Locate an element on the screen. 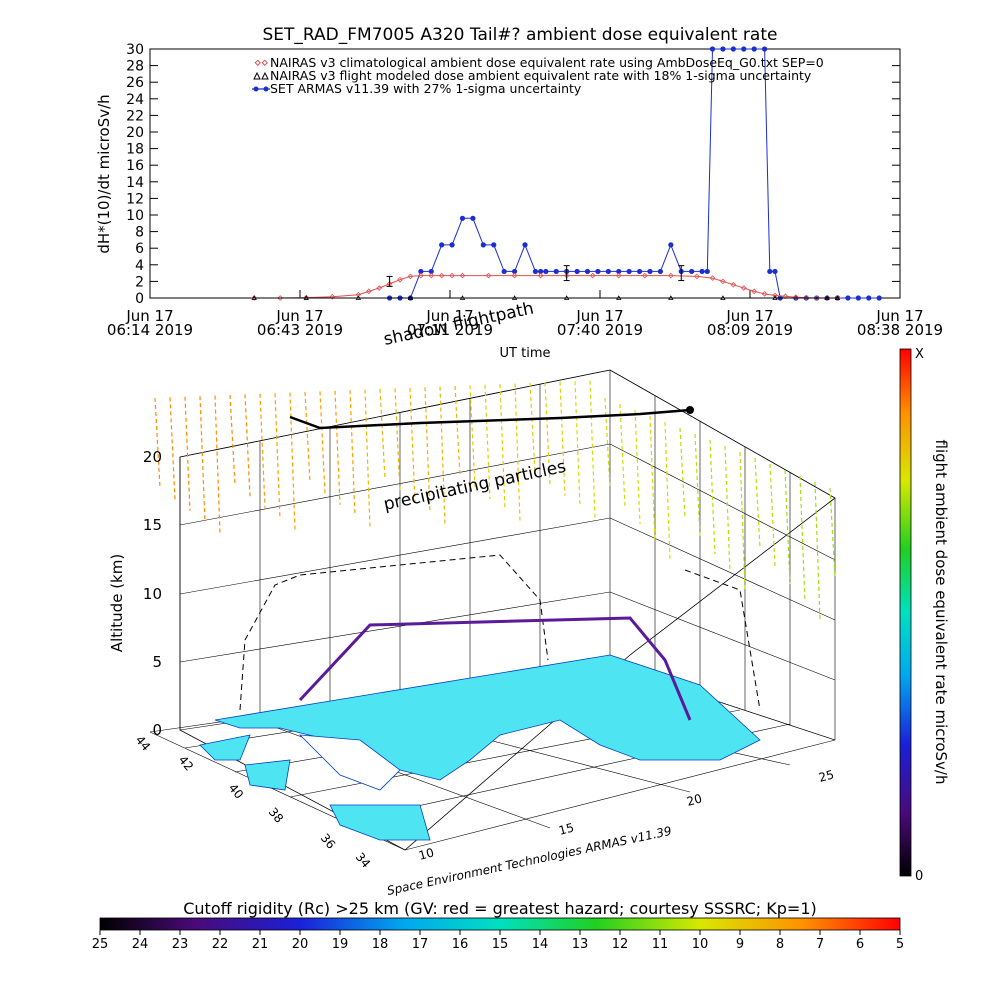 The width and height of the screenshot is (1000, 1000). rigidity-tick-label: 15 is located at coordinates (500, 944).